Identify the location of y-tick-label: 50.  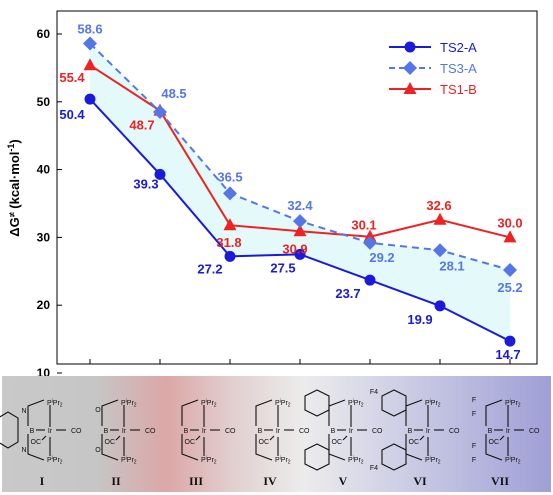
(44, 102).